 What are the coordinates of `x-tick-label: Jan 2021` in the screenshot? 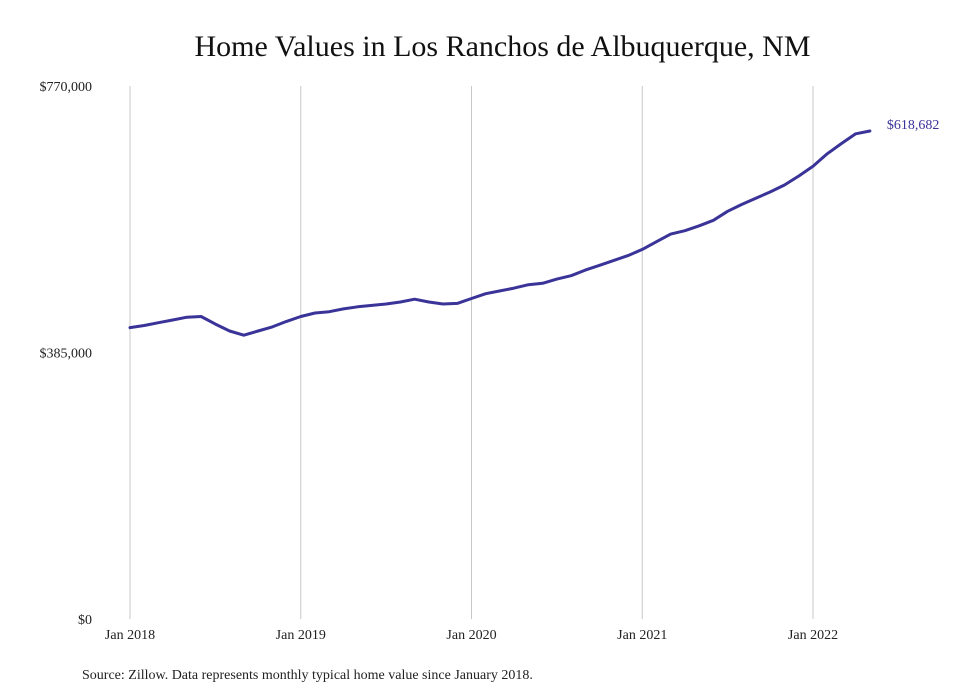 It's located at (642, 635).